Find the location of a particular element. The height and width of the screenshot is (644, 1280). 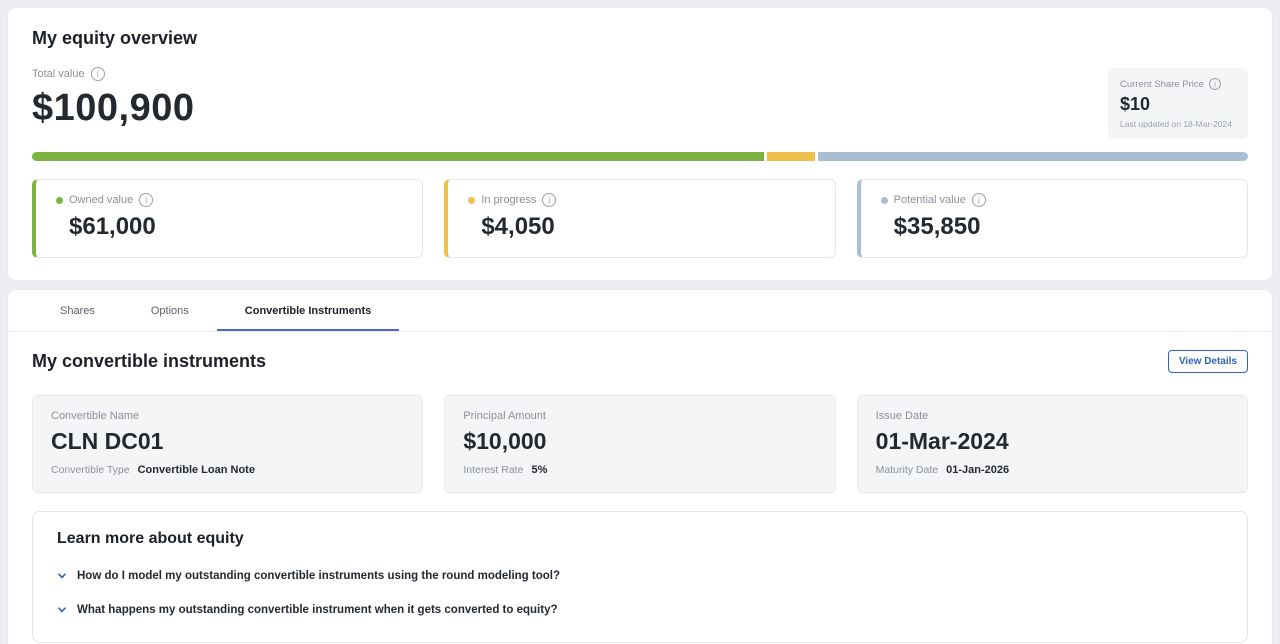

in-progress-card: In progress $4,050 is located at coordinates (640, 218).